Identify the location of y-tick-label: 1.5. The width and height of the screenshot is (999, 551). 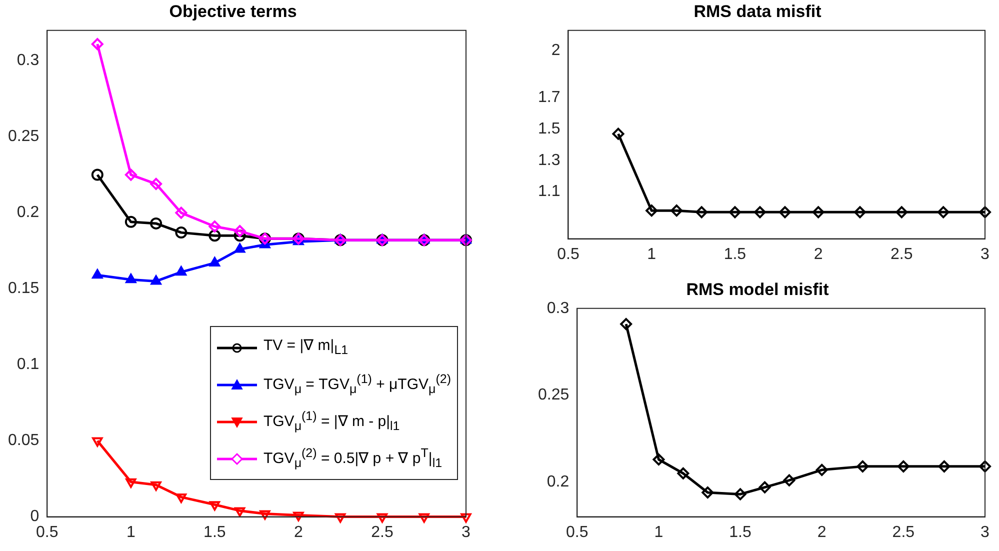
(549, 129).